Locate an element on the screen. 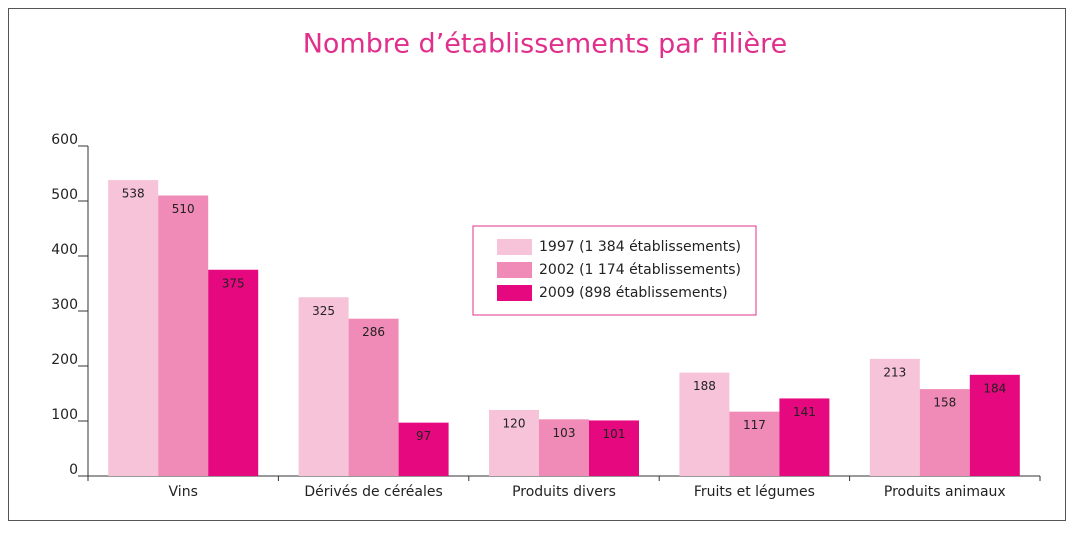 This screenshot has height=533, width=1074. x-tick-label: Dérivés de céréales is located at coordinates (373, 492).